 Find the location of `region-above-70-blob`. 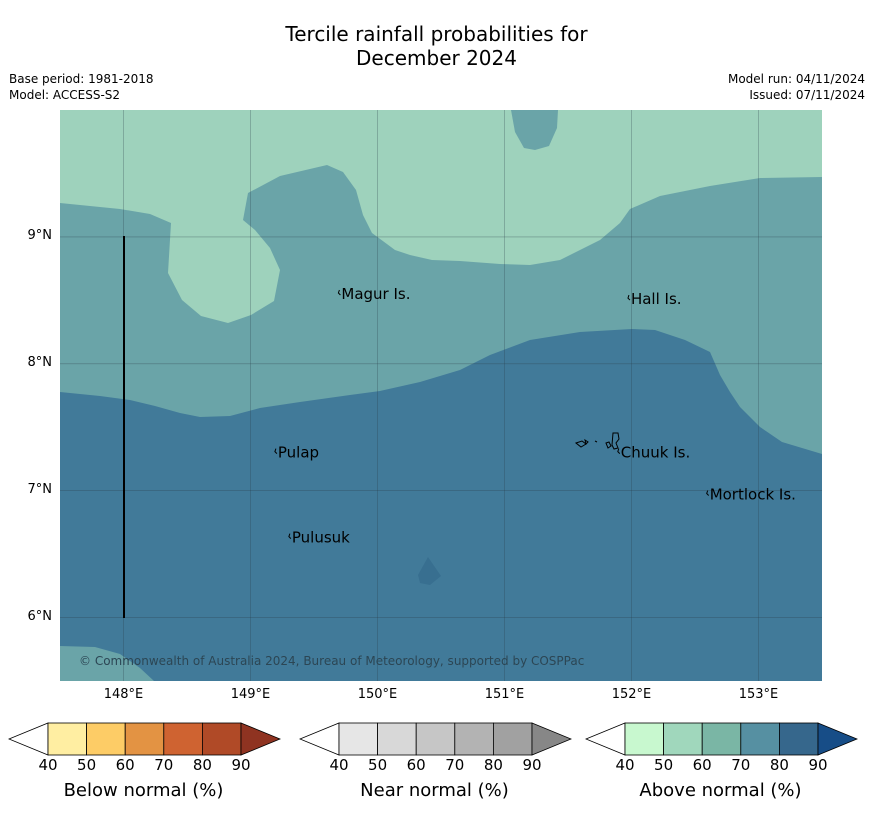

region-above-70-blob is located at coordinates (534, 130).